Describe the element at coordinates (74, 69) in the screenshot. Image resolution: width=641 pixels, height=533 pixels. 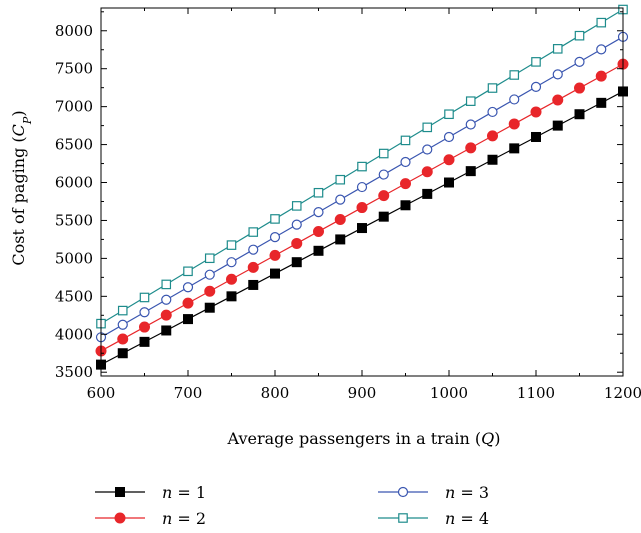
I see `y-tick-label: 7500` at that location.